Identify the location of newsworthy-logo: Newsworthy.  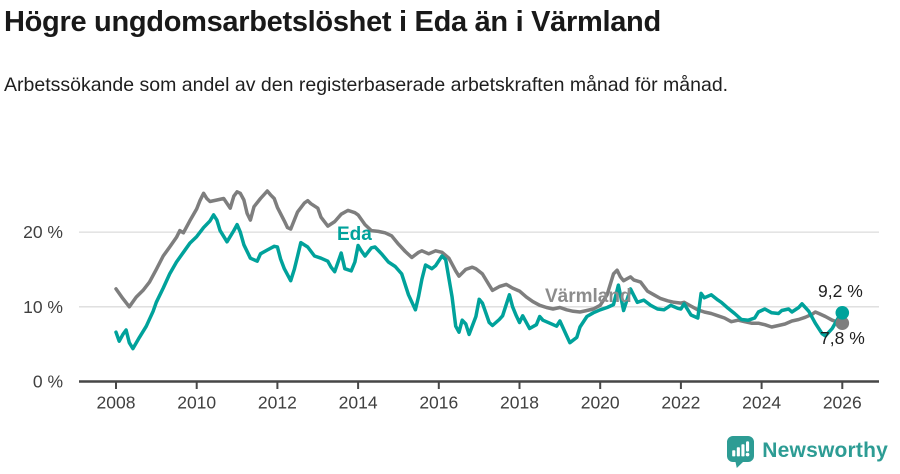
(807, 451).